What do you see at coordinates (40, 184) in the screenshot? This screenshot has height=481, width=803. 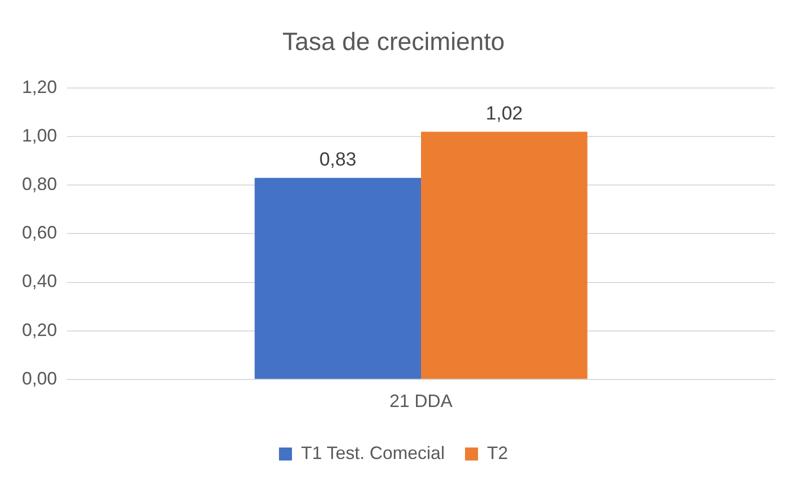 I see `y-tick-label: 0,80` at bounding box center [40, 184].